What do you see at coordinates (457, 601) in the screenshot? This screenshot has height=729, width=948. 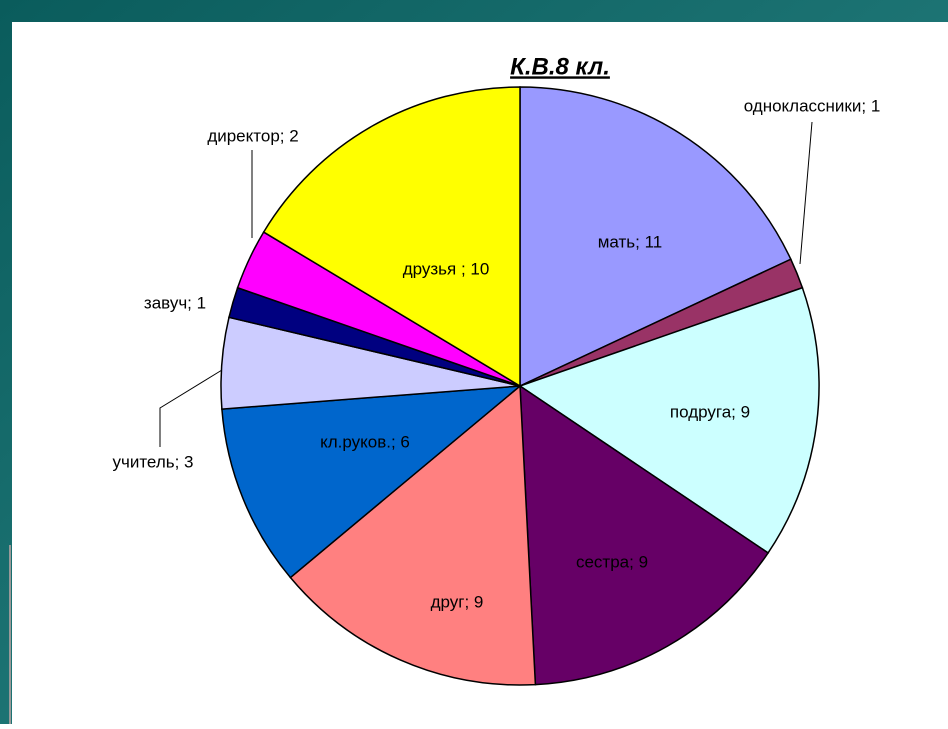 I see `data-label: друг; 9` at bounding box center [457, 601].